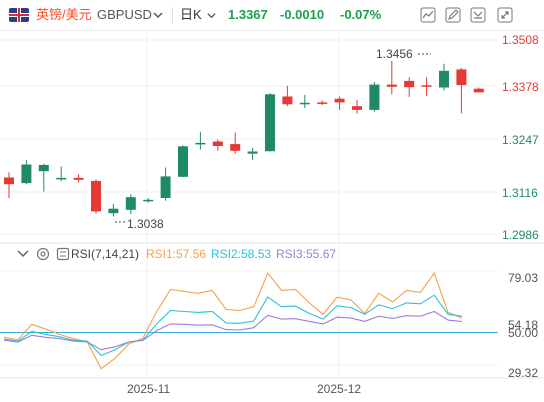 The image size is (544, 402). I want to click on drawing-tool-icon, so click(428, 15).